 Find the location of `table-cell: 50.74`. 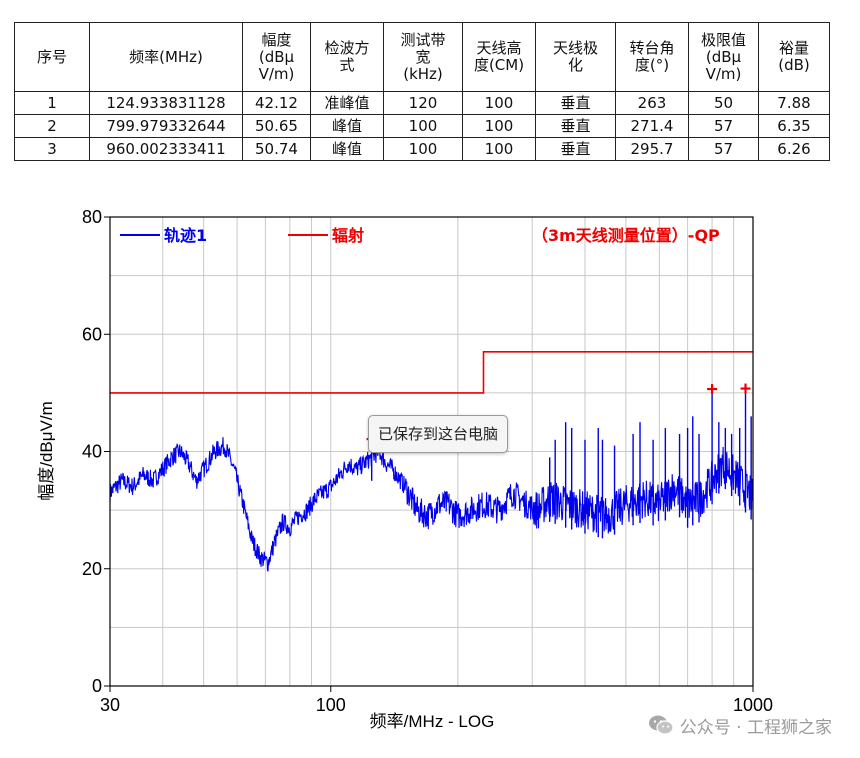

table-cell: 50.74 is located at coordinates (276, 149).